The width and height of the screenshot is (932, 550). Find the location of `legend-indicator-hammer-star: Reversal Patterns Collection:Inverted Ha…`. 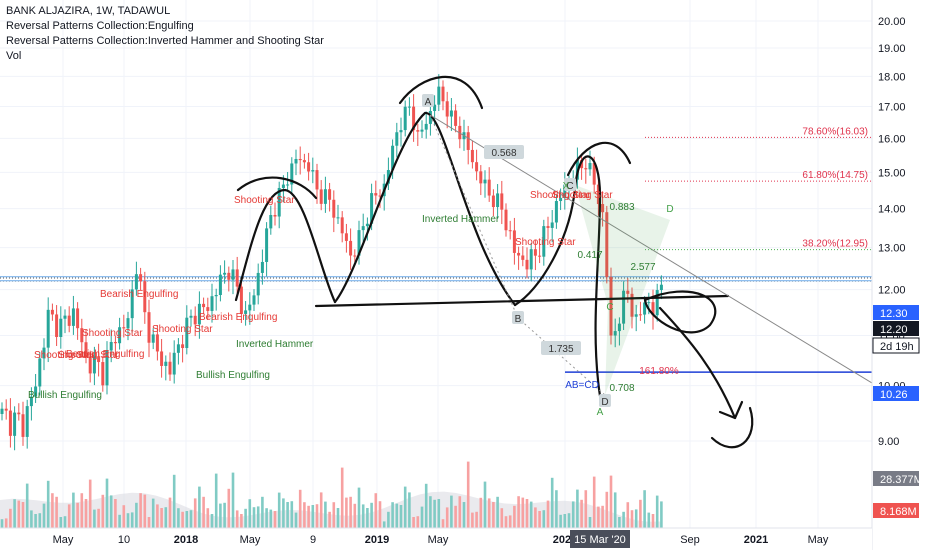

legend-indicator-hammer-star: Reversal Patterns Collection:Inverted Ha… is located at coordinates (165, 41).